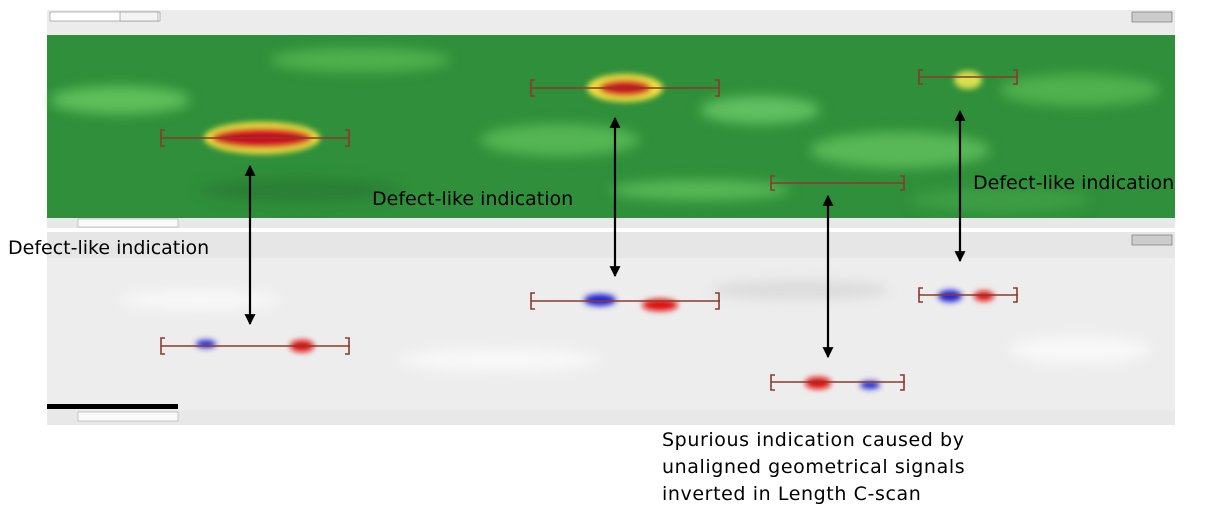 The height and width of the screenshot is (515, 1217). What do you see at coordinates (139, 16) in the screenshot?
I see `toolbar-button` at bounding box center [139, 16].